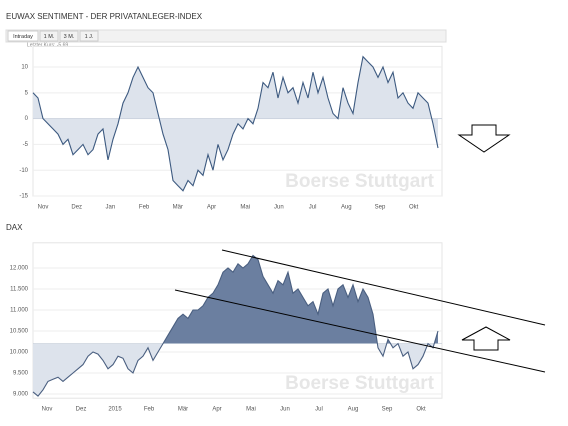 This screenshot has height=426, width=568. I want to click on up-arrow, so click(486, 338).